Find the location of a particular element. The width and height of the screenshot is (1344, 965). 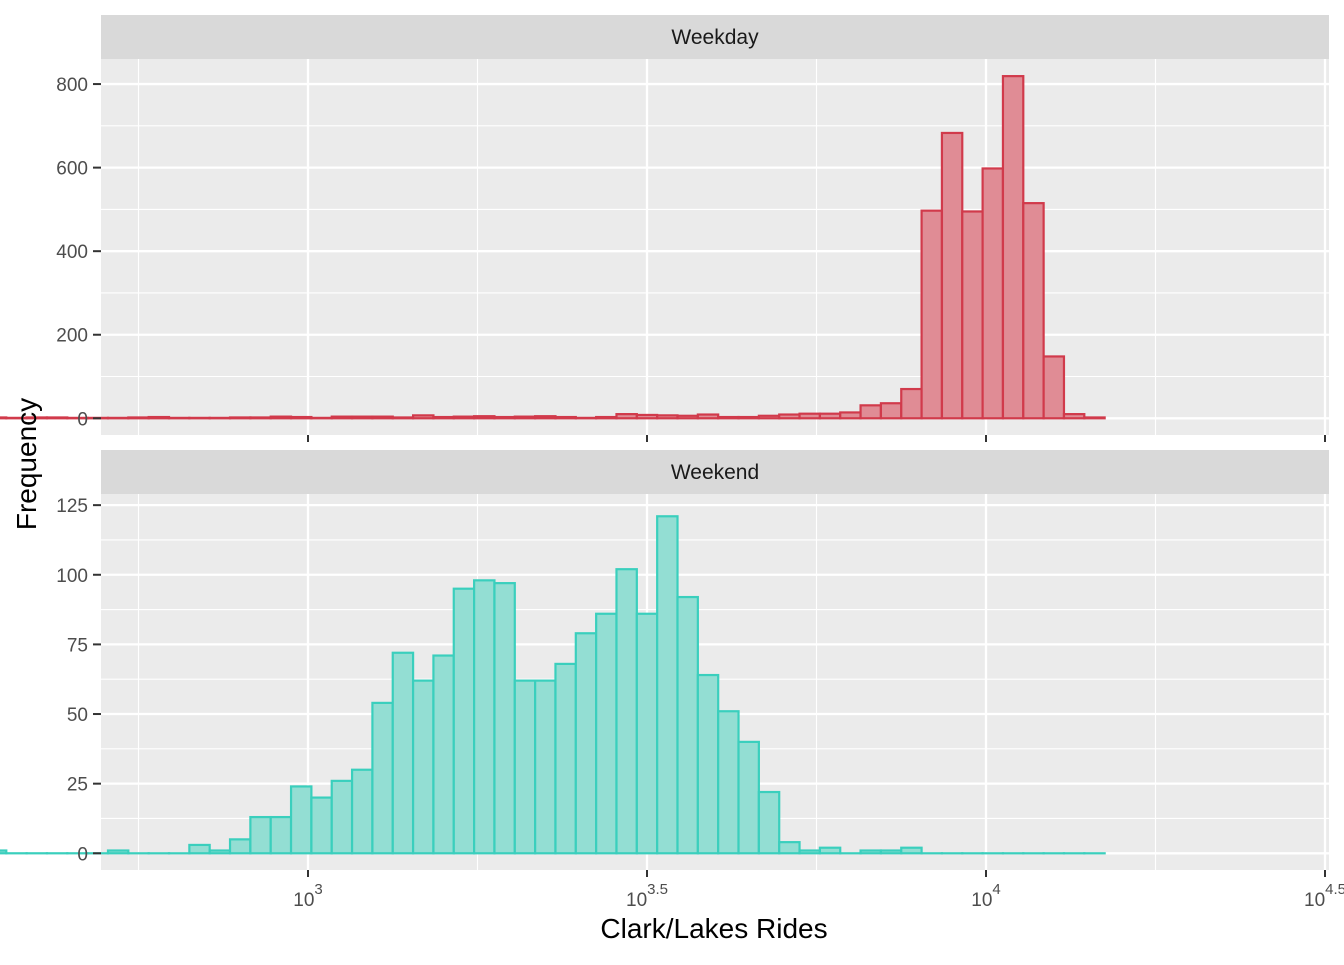

y-axis-title: Frequency is located at coordinates (26, 464).